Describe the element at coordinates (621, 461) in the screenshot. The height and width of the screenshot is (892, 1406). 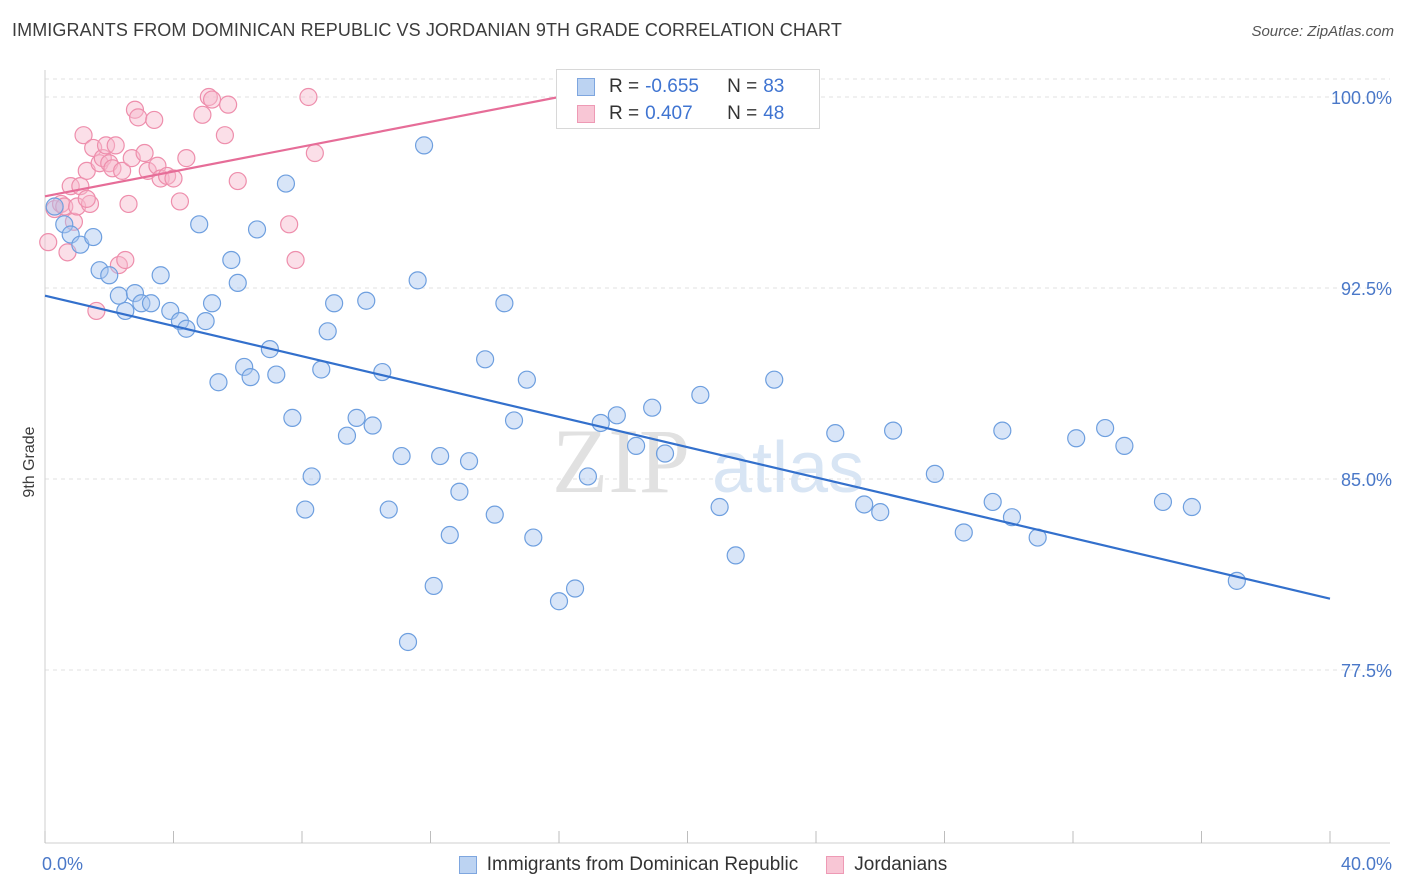
I see `watermark-zip: ZIP` at that location.